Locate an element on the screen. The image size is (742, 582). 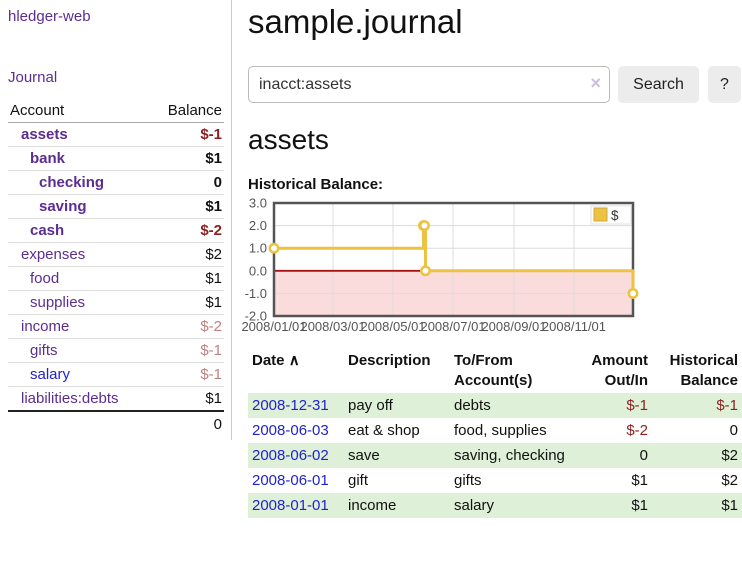
transaction-description: gift is located at coordinates (358, 481).